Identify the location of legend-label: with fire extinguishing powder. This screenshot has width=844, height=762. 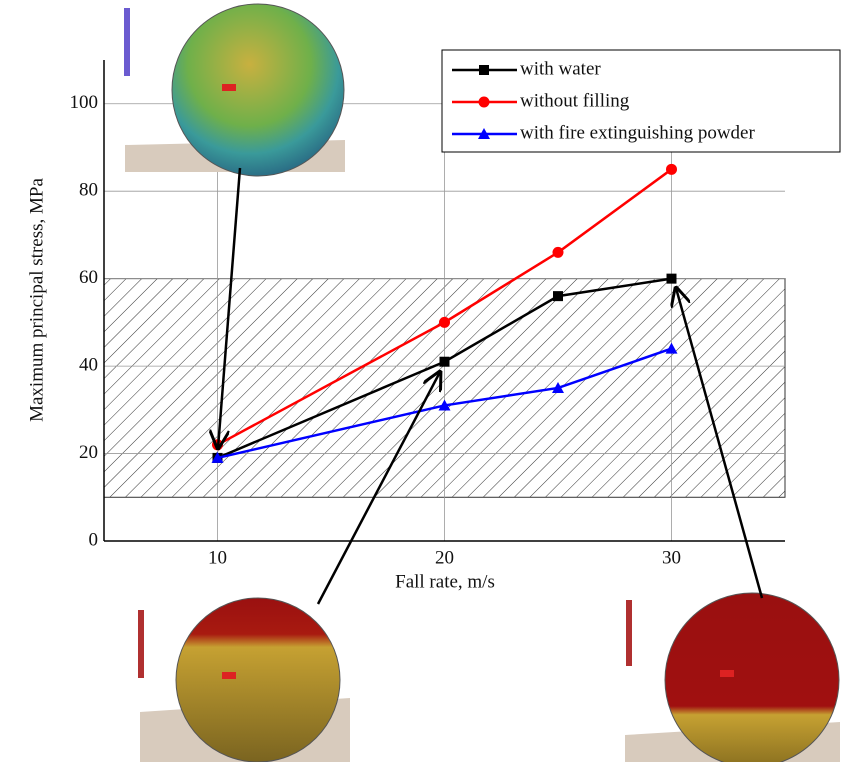
(637, 132).